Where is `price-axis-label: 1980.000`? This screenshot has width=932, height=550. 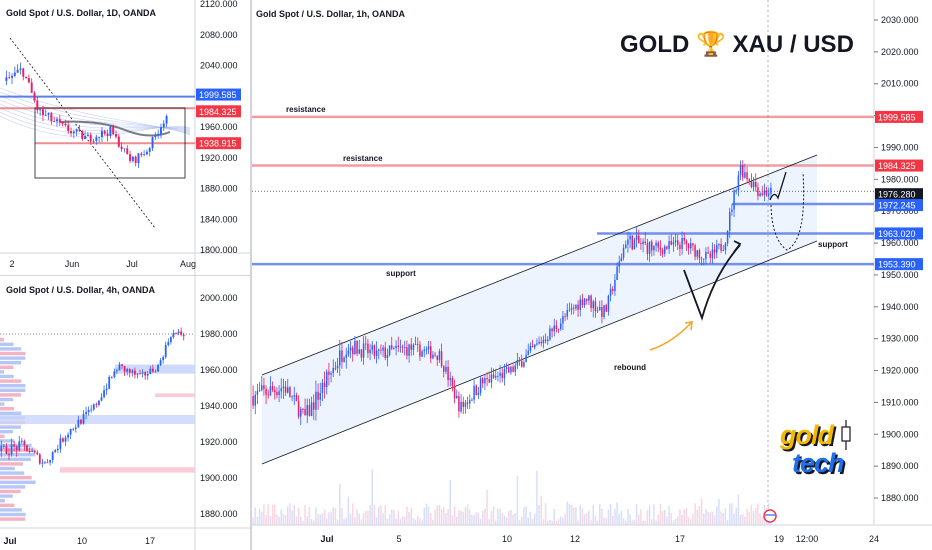 price-axis-label: 1980.000 is located at coordinates (900, 179).